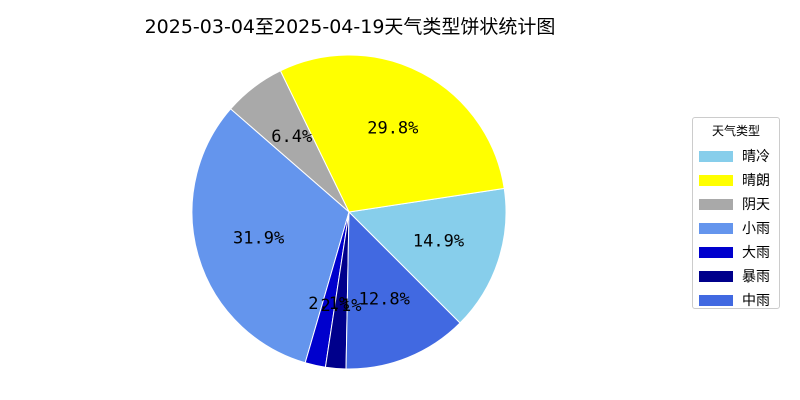  I want to click on legend-item: 小雨, so click(736, 228).